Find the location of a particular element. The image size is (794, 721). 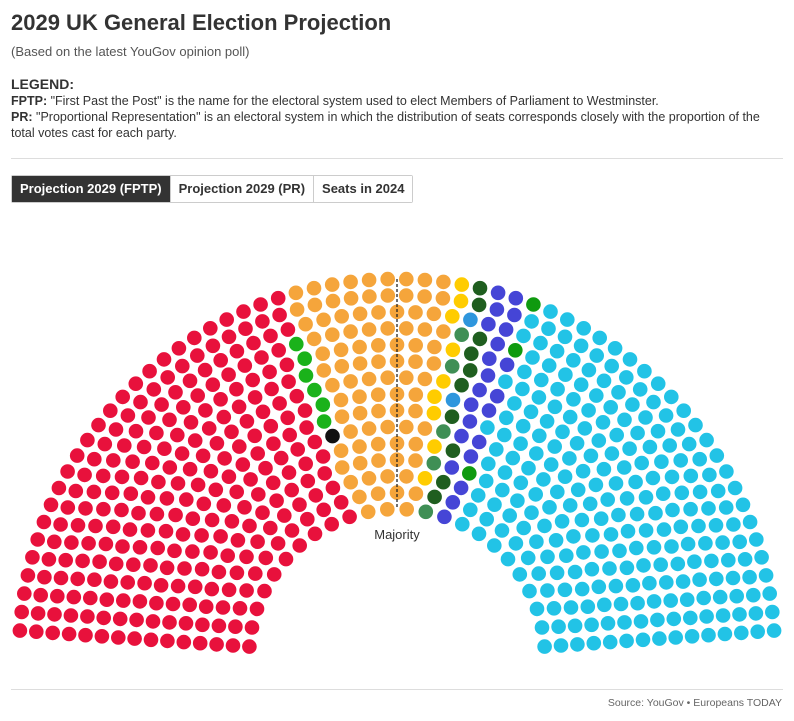

legend-pr-key: PR: is located at coordinates (22, 117).